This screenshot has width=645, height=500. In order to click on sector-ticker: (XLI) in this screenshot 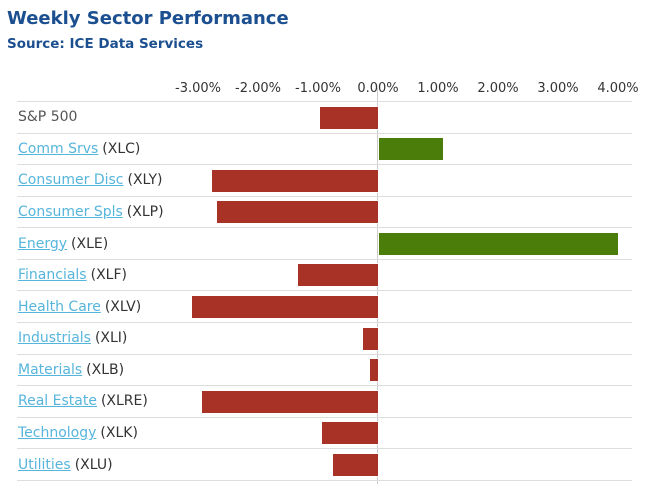, I will do `click(111, 338)`.